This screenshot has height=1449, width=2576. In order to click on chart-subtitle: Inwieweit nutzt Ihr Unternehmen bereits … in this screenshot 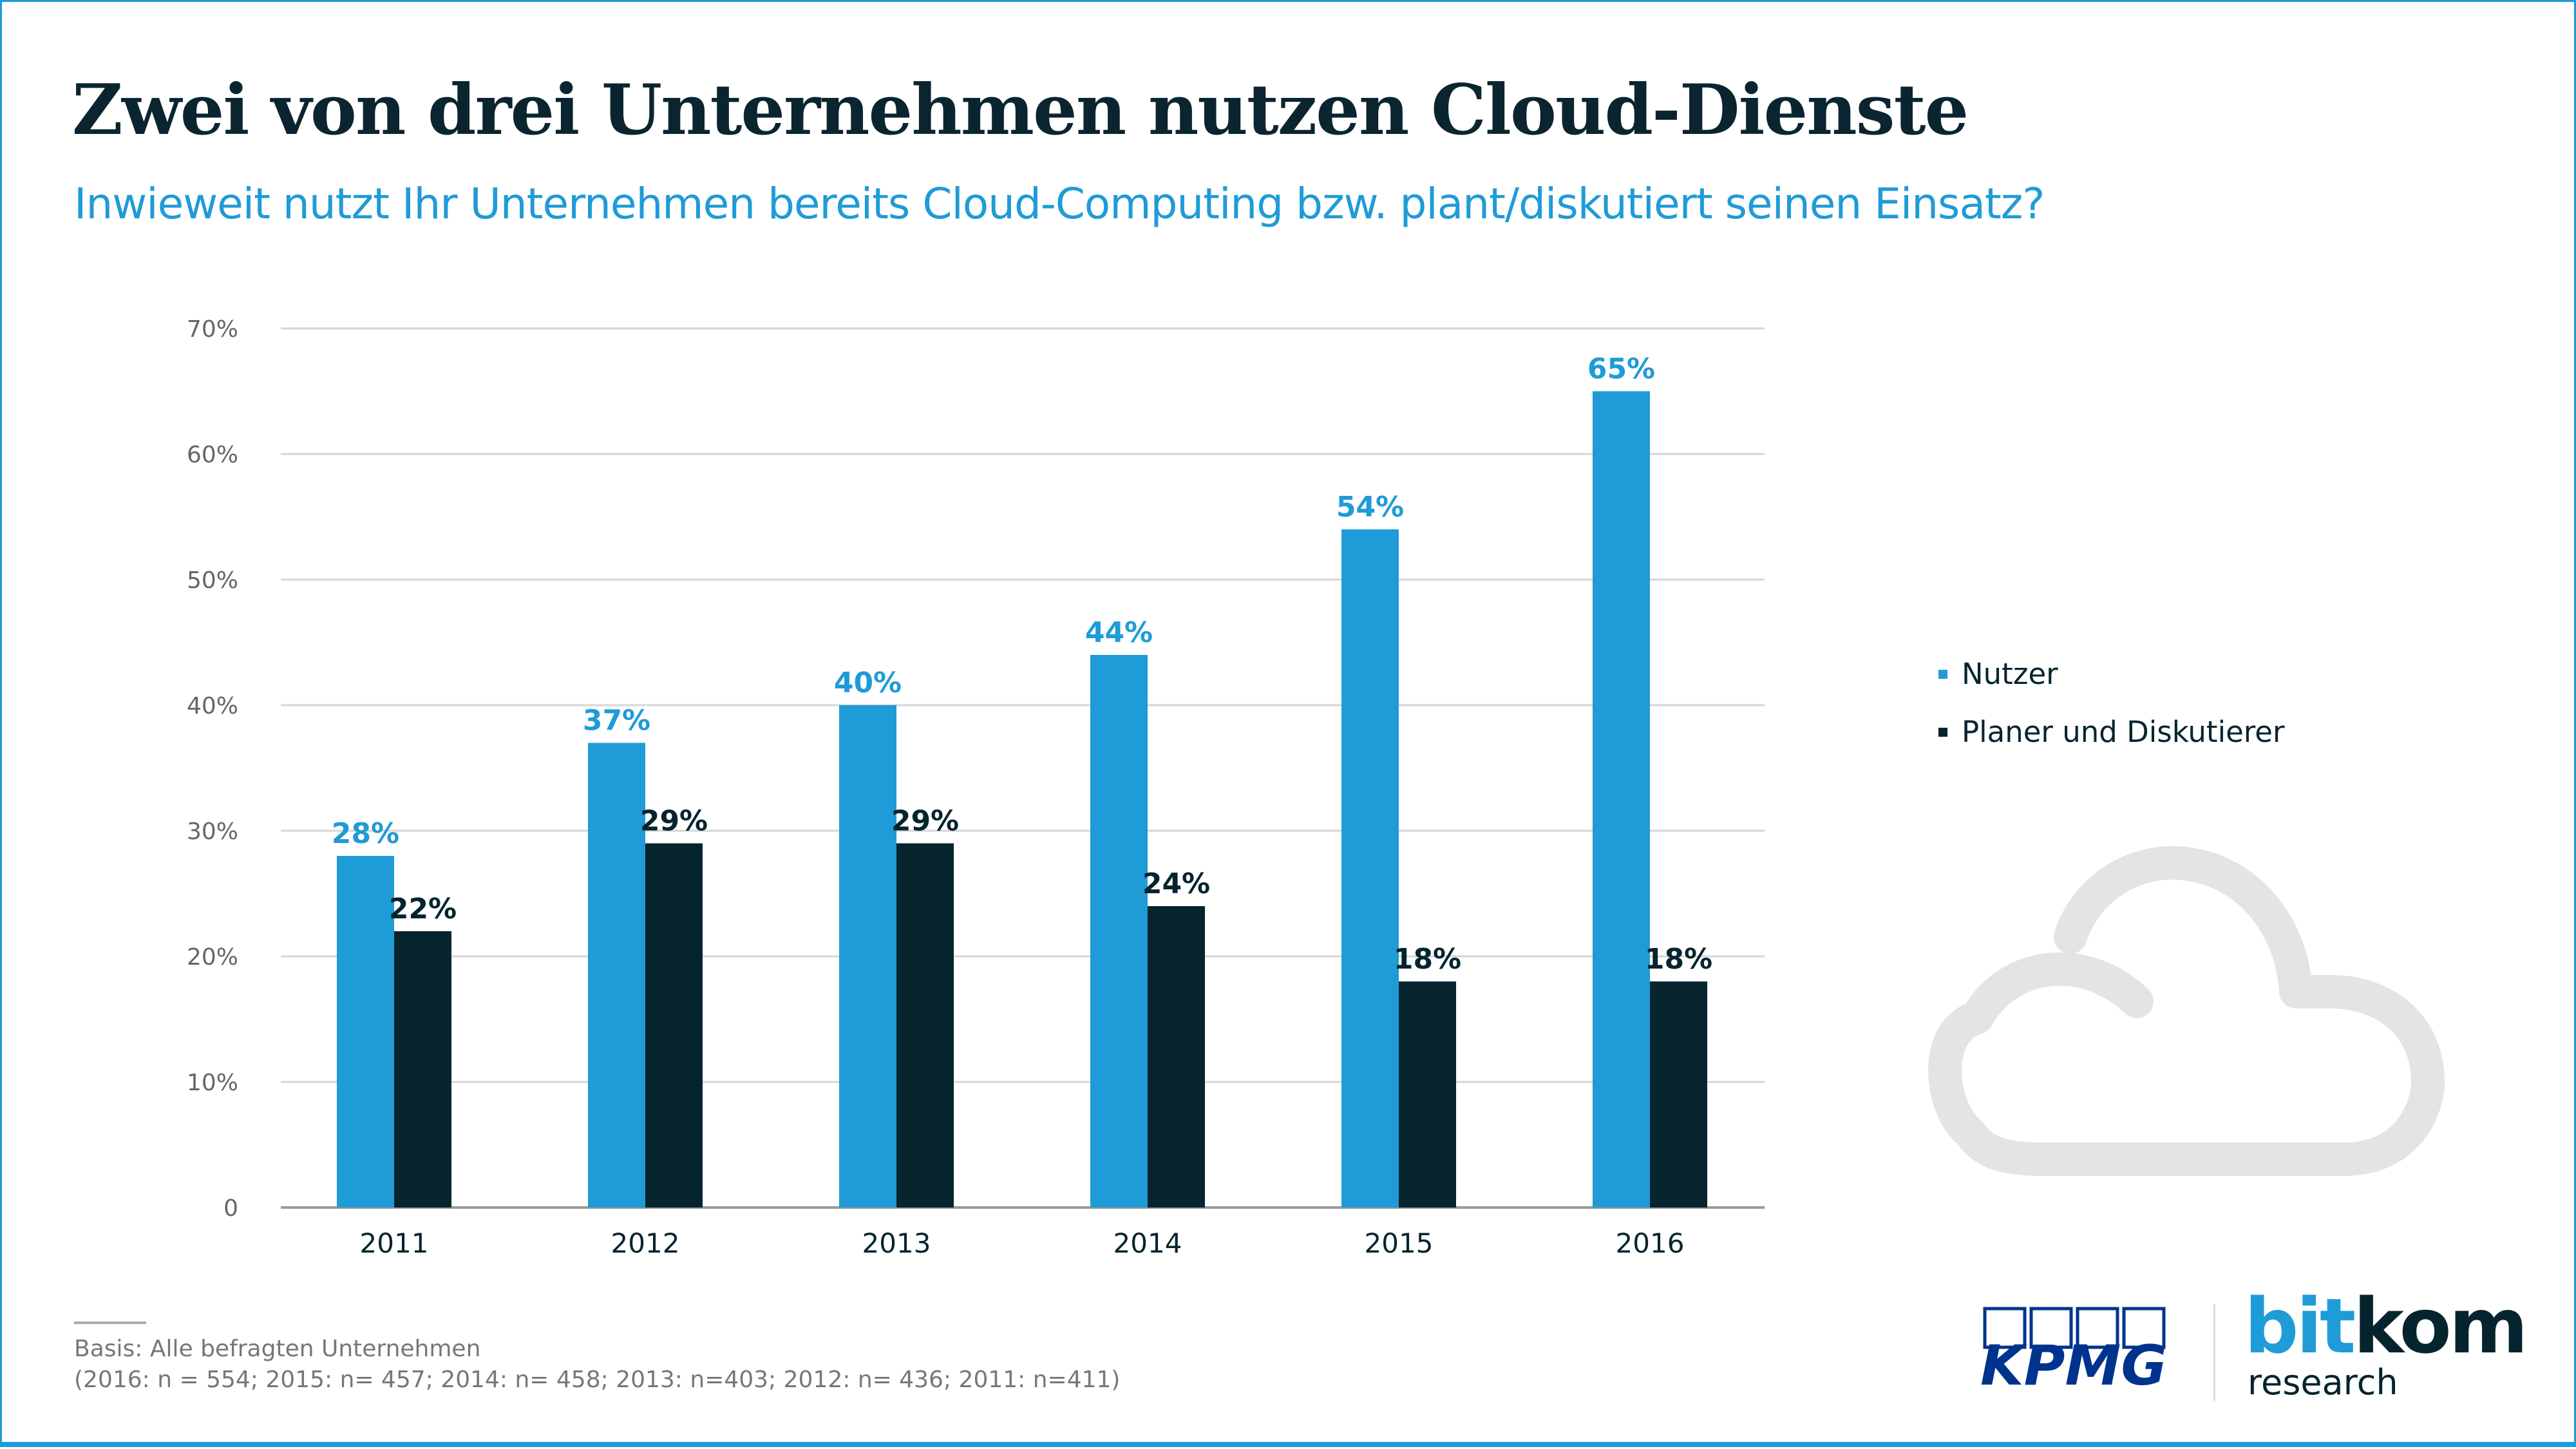, I will do `click(1060, 204)`.